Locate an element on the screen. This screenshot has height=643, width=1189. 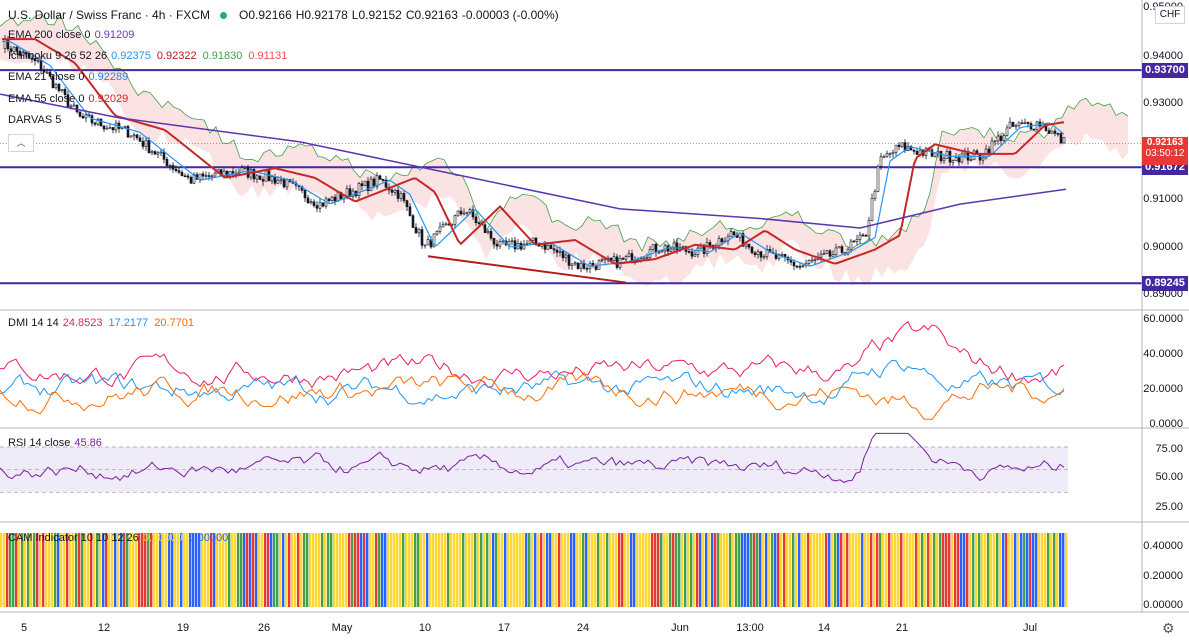
cam-tick-label: 0.00000 is located at coordinates (1163, 605).